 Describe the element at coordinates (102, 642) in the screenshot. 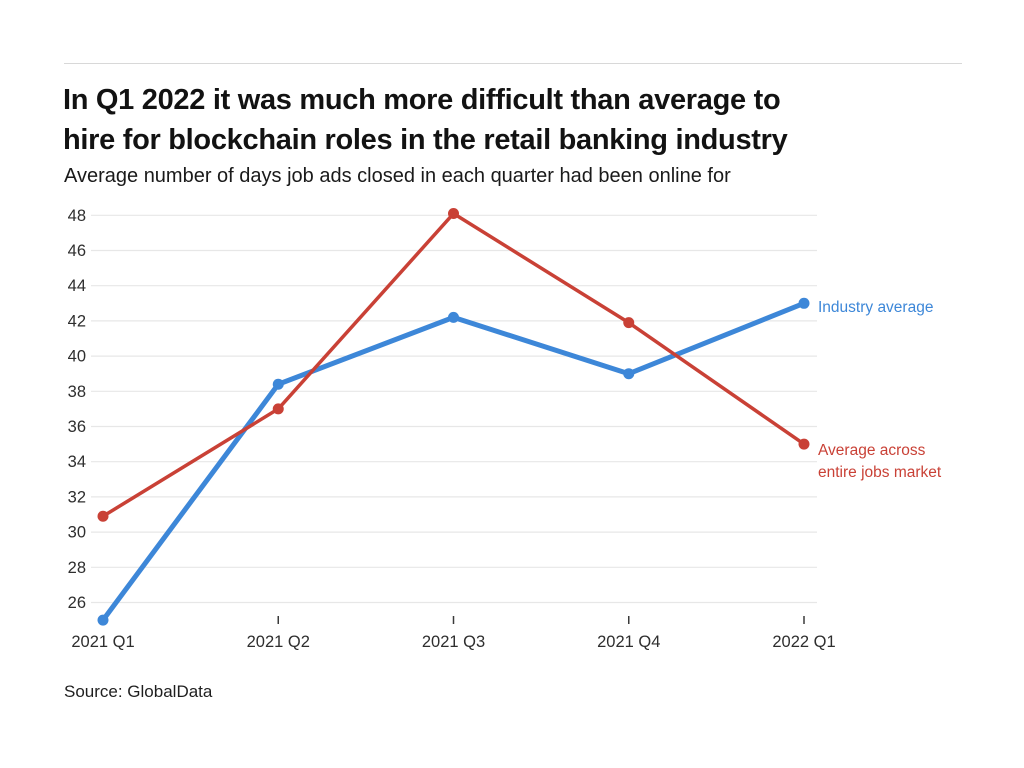

I see `x-tick-label: 2021 Q1` at that location.